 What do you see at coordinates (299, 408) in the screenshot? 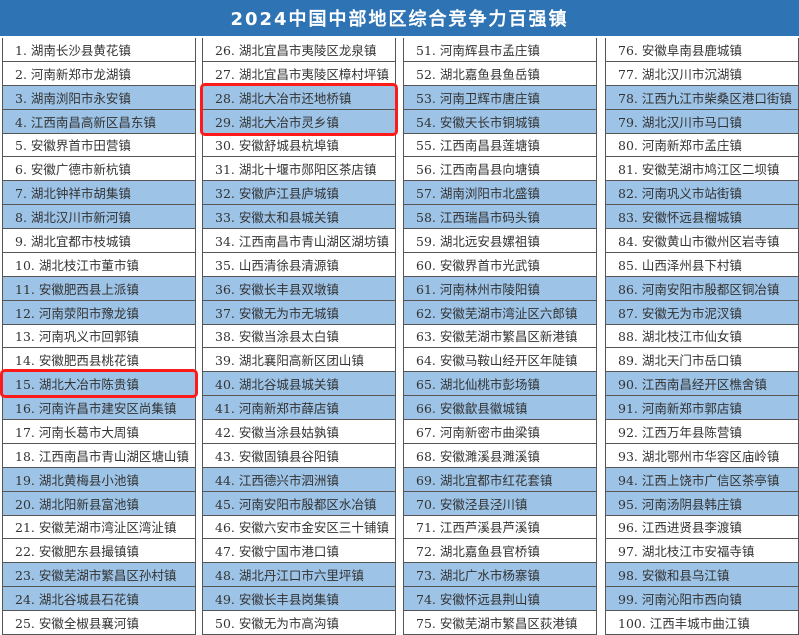
I see `table-row: 41. 河南新郑市薛店镇` at bounding box center [299, 408].